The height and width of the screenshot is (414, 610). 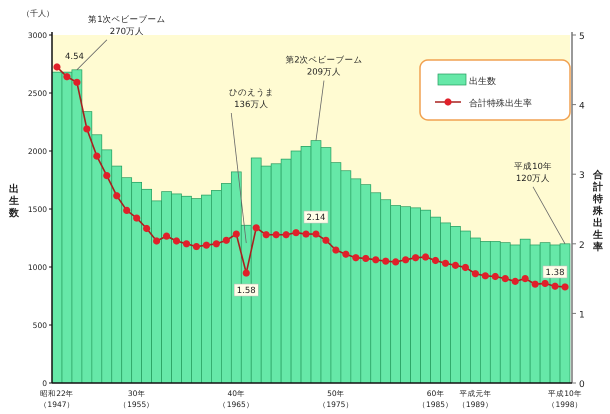 I want to click on data-label: 第1次ベビーブーム 270万人, so click(x=127, y=25).